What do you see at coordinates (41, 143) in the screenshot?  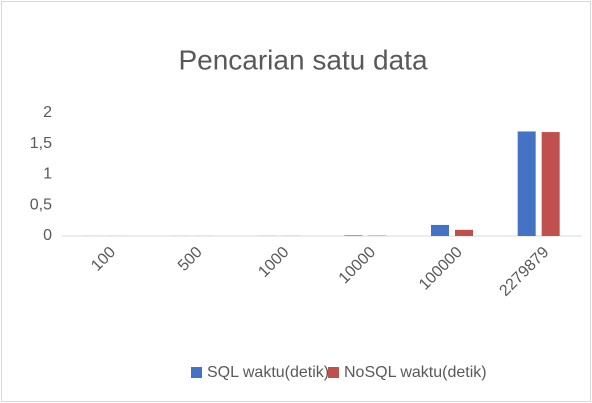 I see `y-tick-label: 1,5` at bounding box center [41, 143].